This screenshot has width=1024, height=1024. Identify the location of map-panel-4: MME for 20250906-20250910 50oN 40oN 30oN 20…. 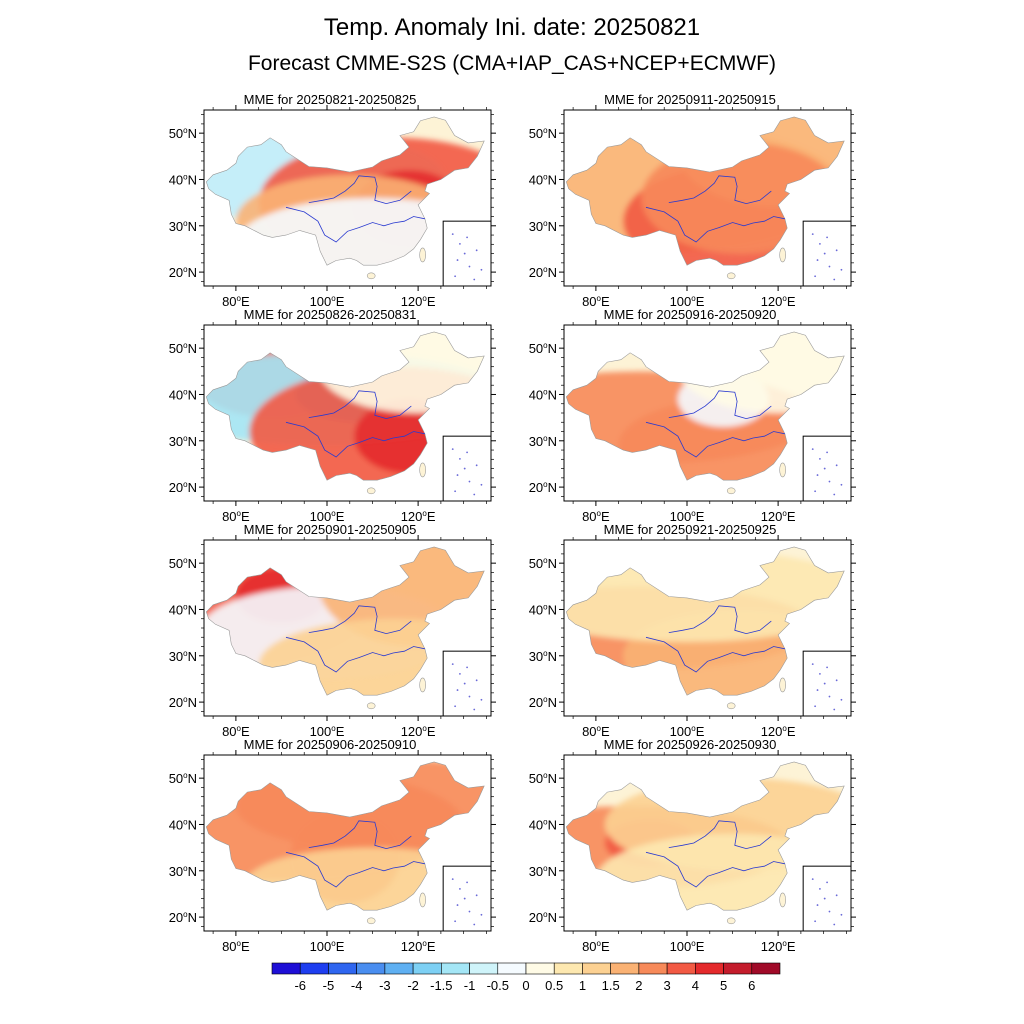
(330, 845).